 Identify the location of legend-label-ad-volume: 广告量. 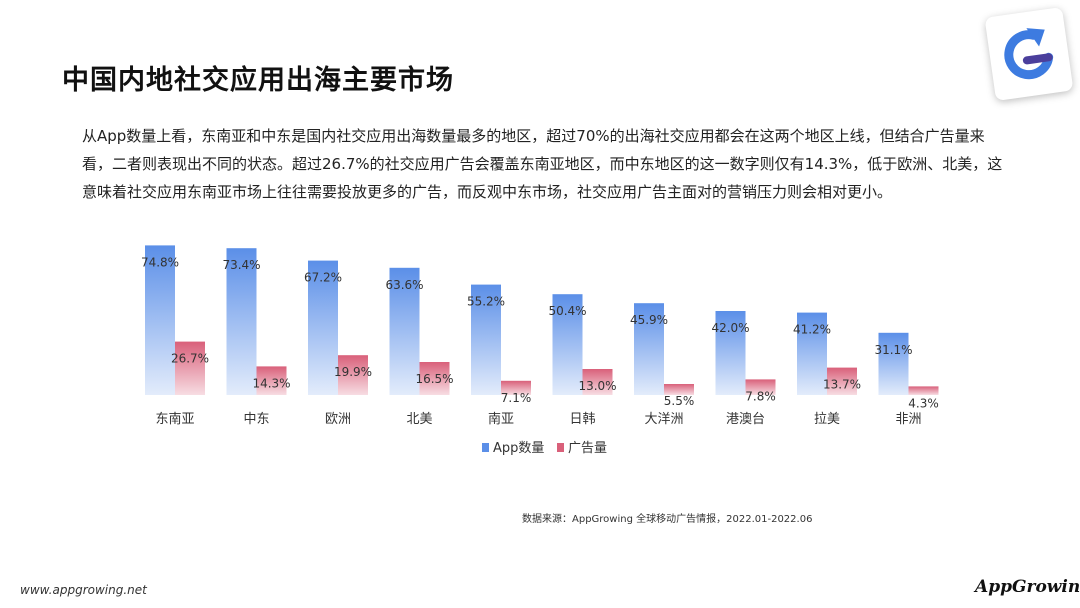
(587, 448).